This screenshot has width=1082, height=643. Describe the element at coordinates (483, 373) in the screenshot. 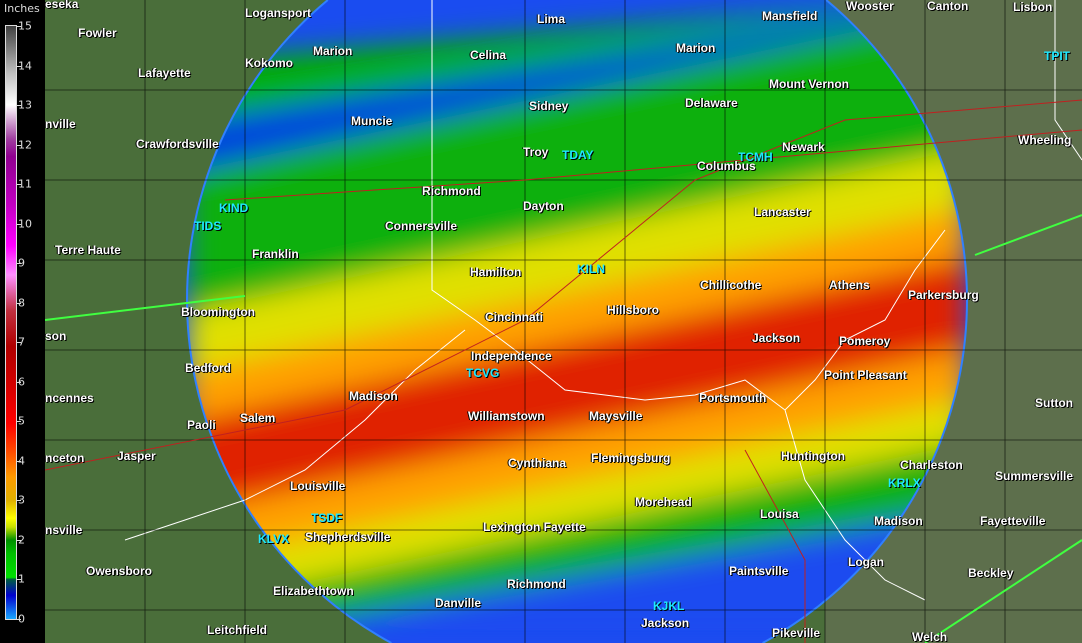

I see `radar-site-label: TCVG` at that location.